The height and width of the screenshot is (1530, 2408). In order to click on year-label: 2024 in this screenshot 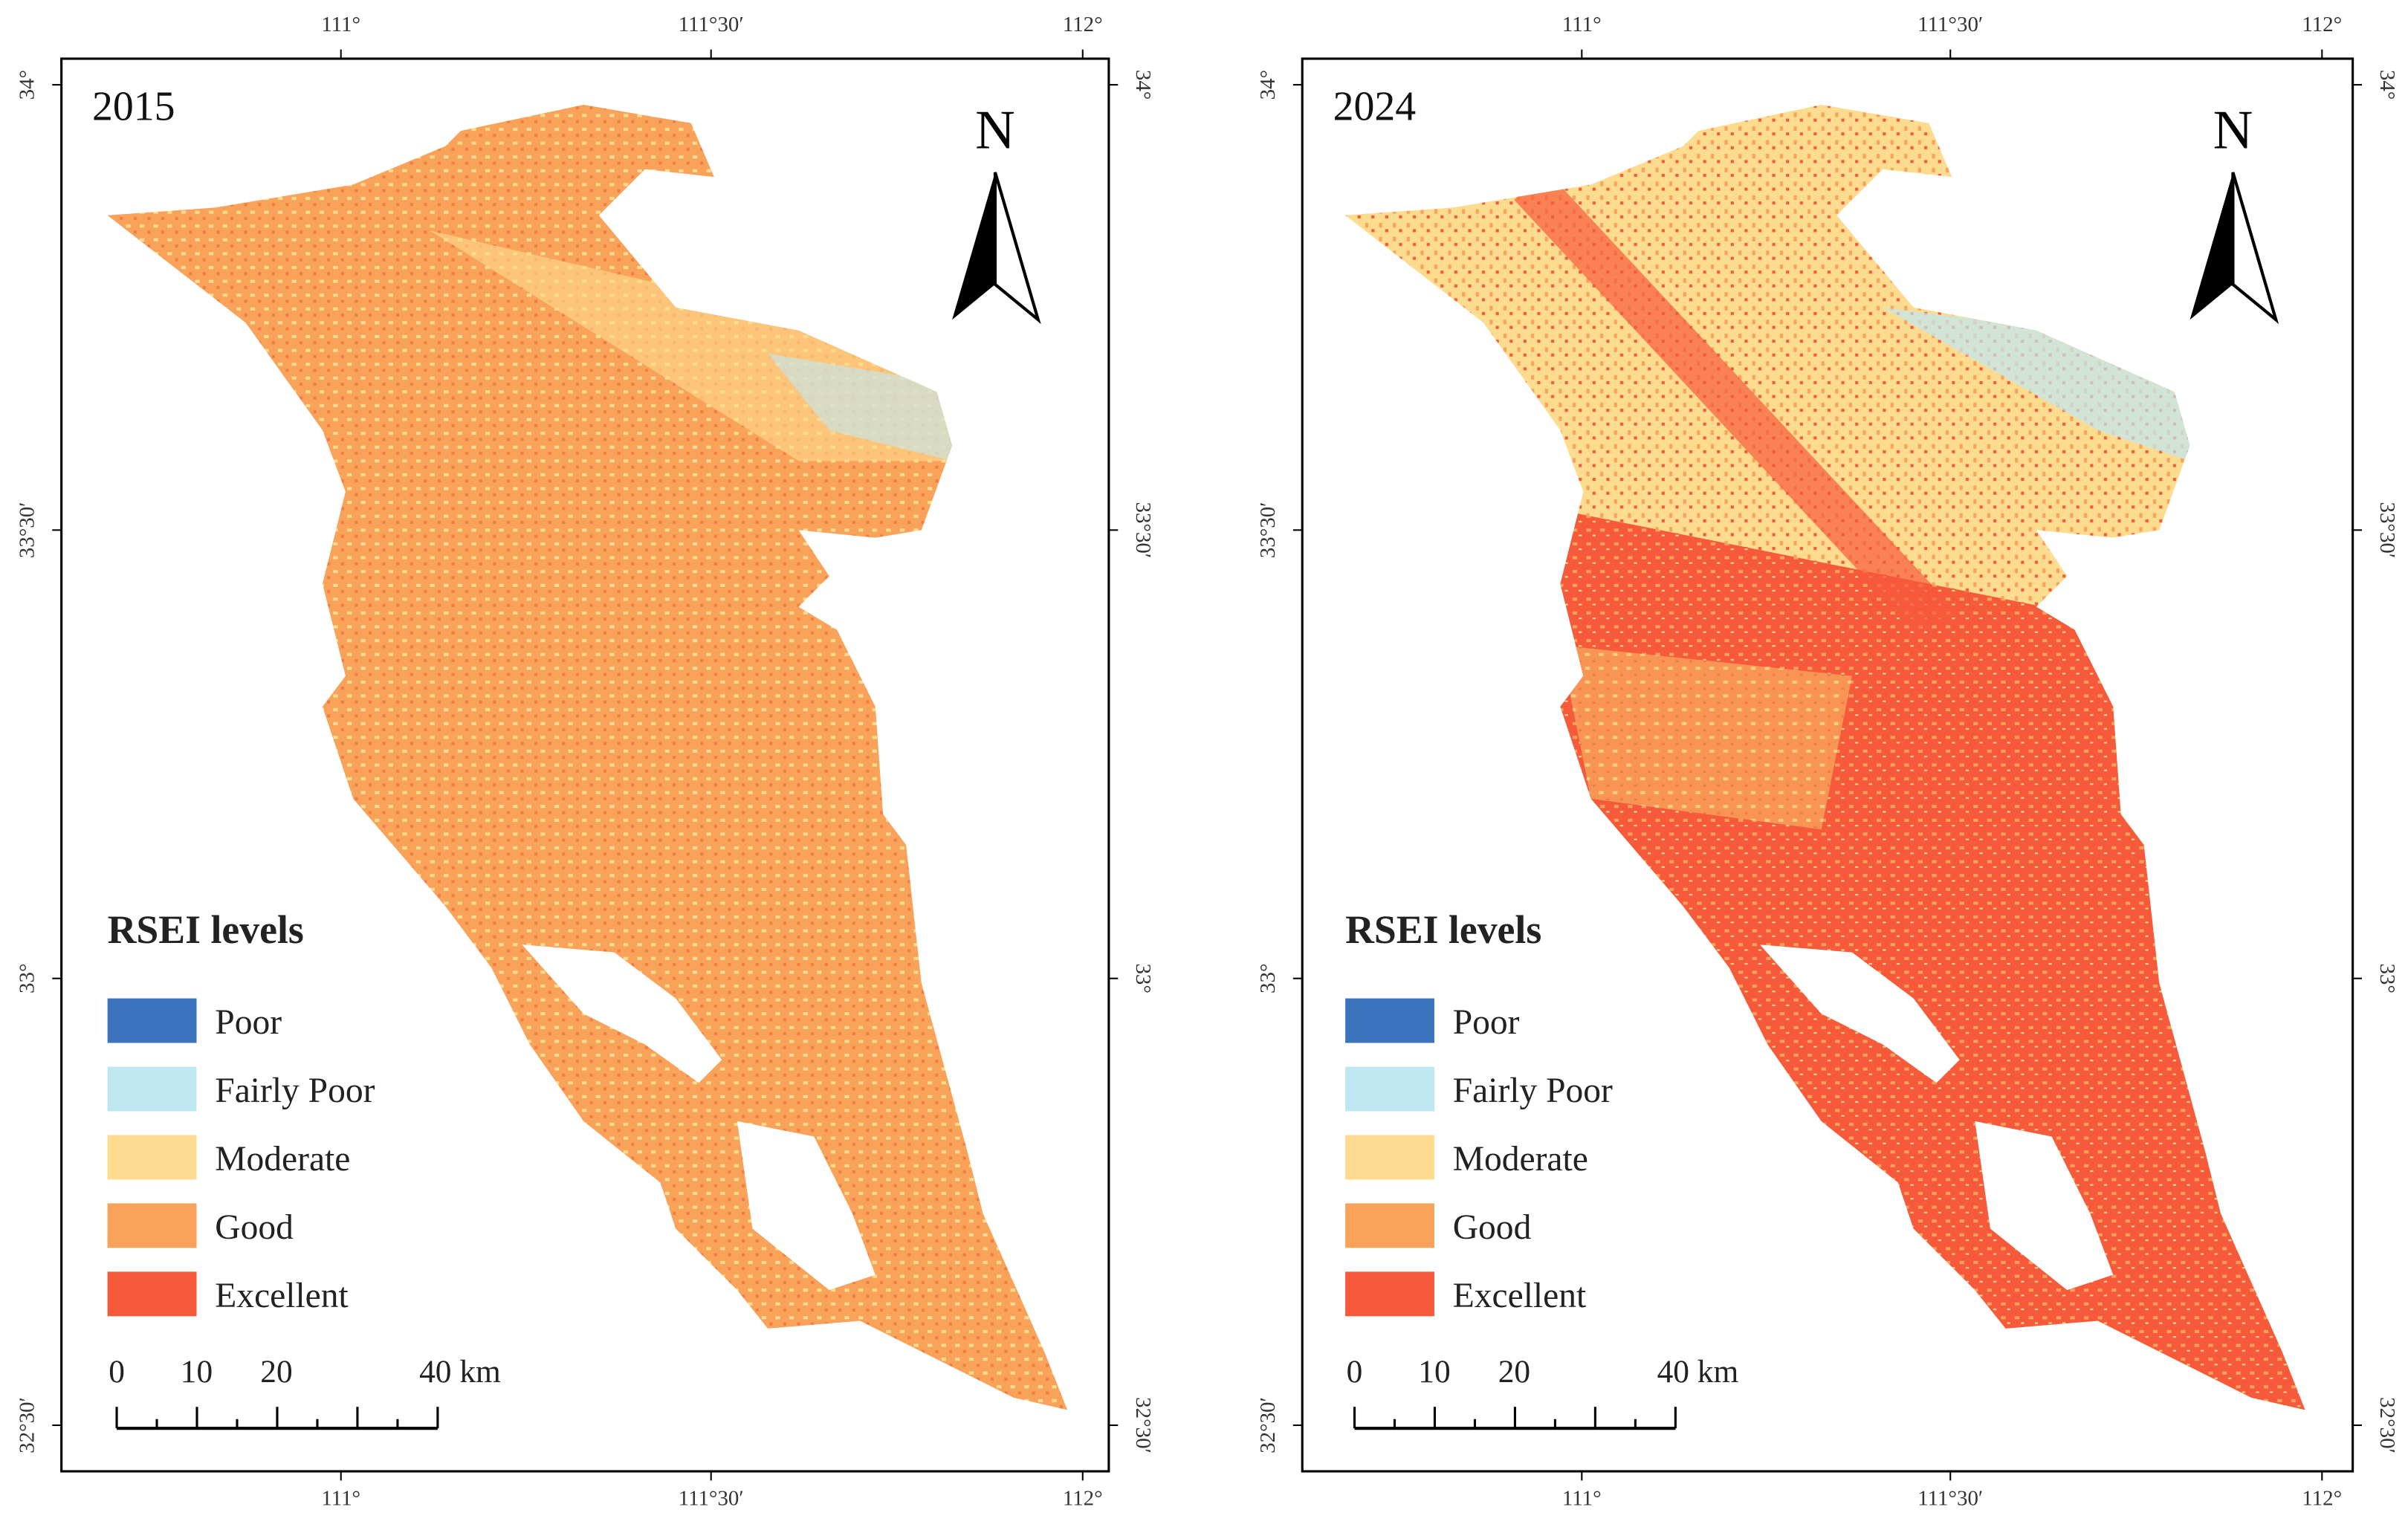, I will do `click(1375, 107)`.